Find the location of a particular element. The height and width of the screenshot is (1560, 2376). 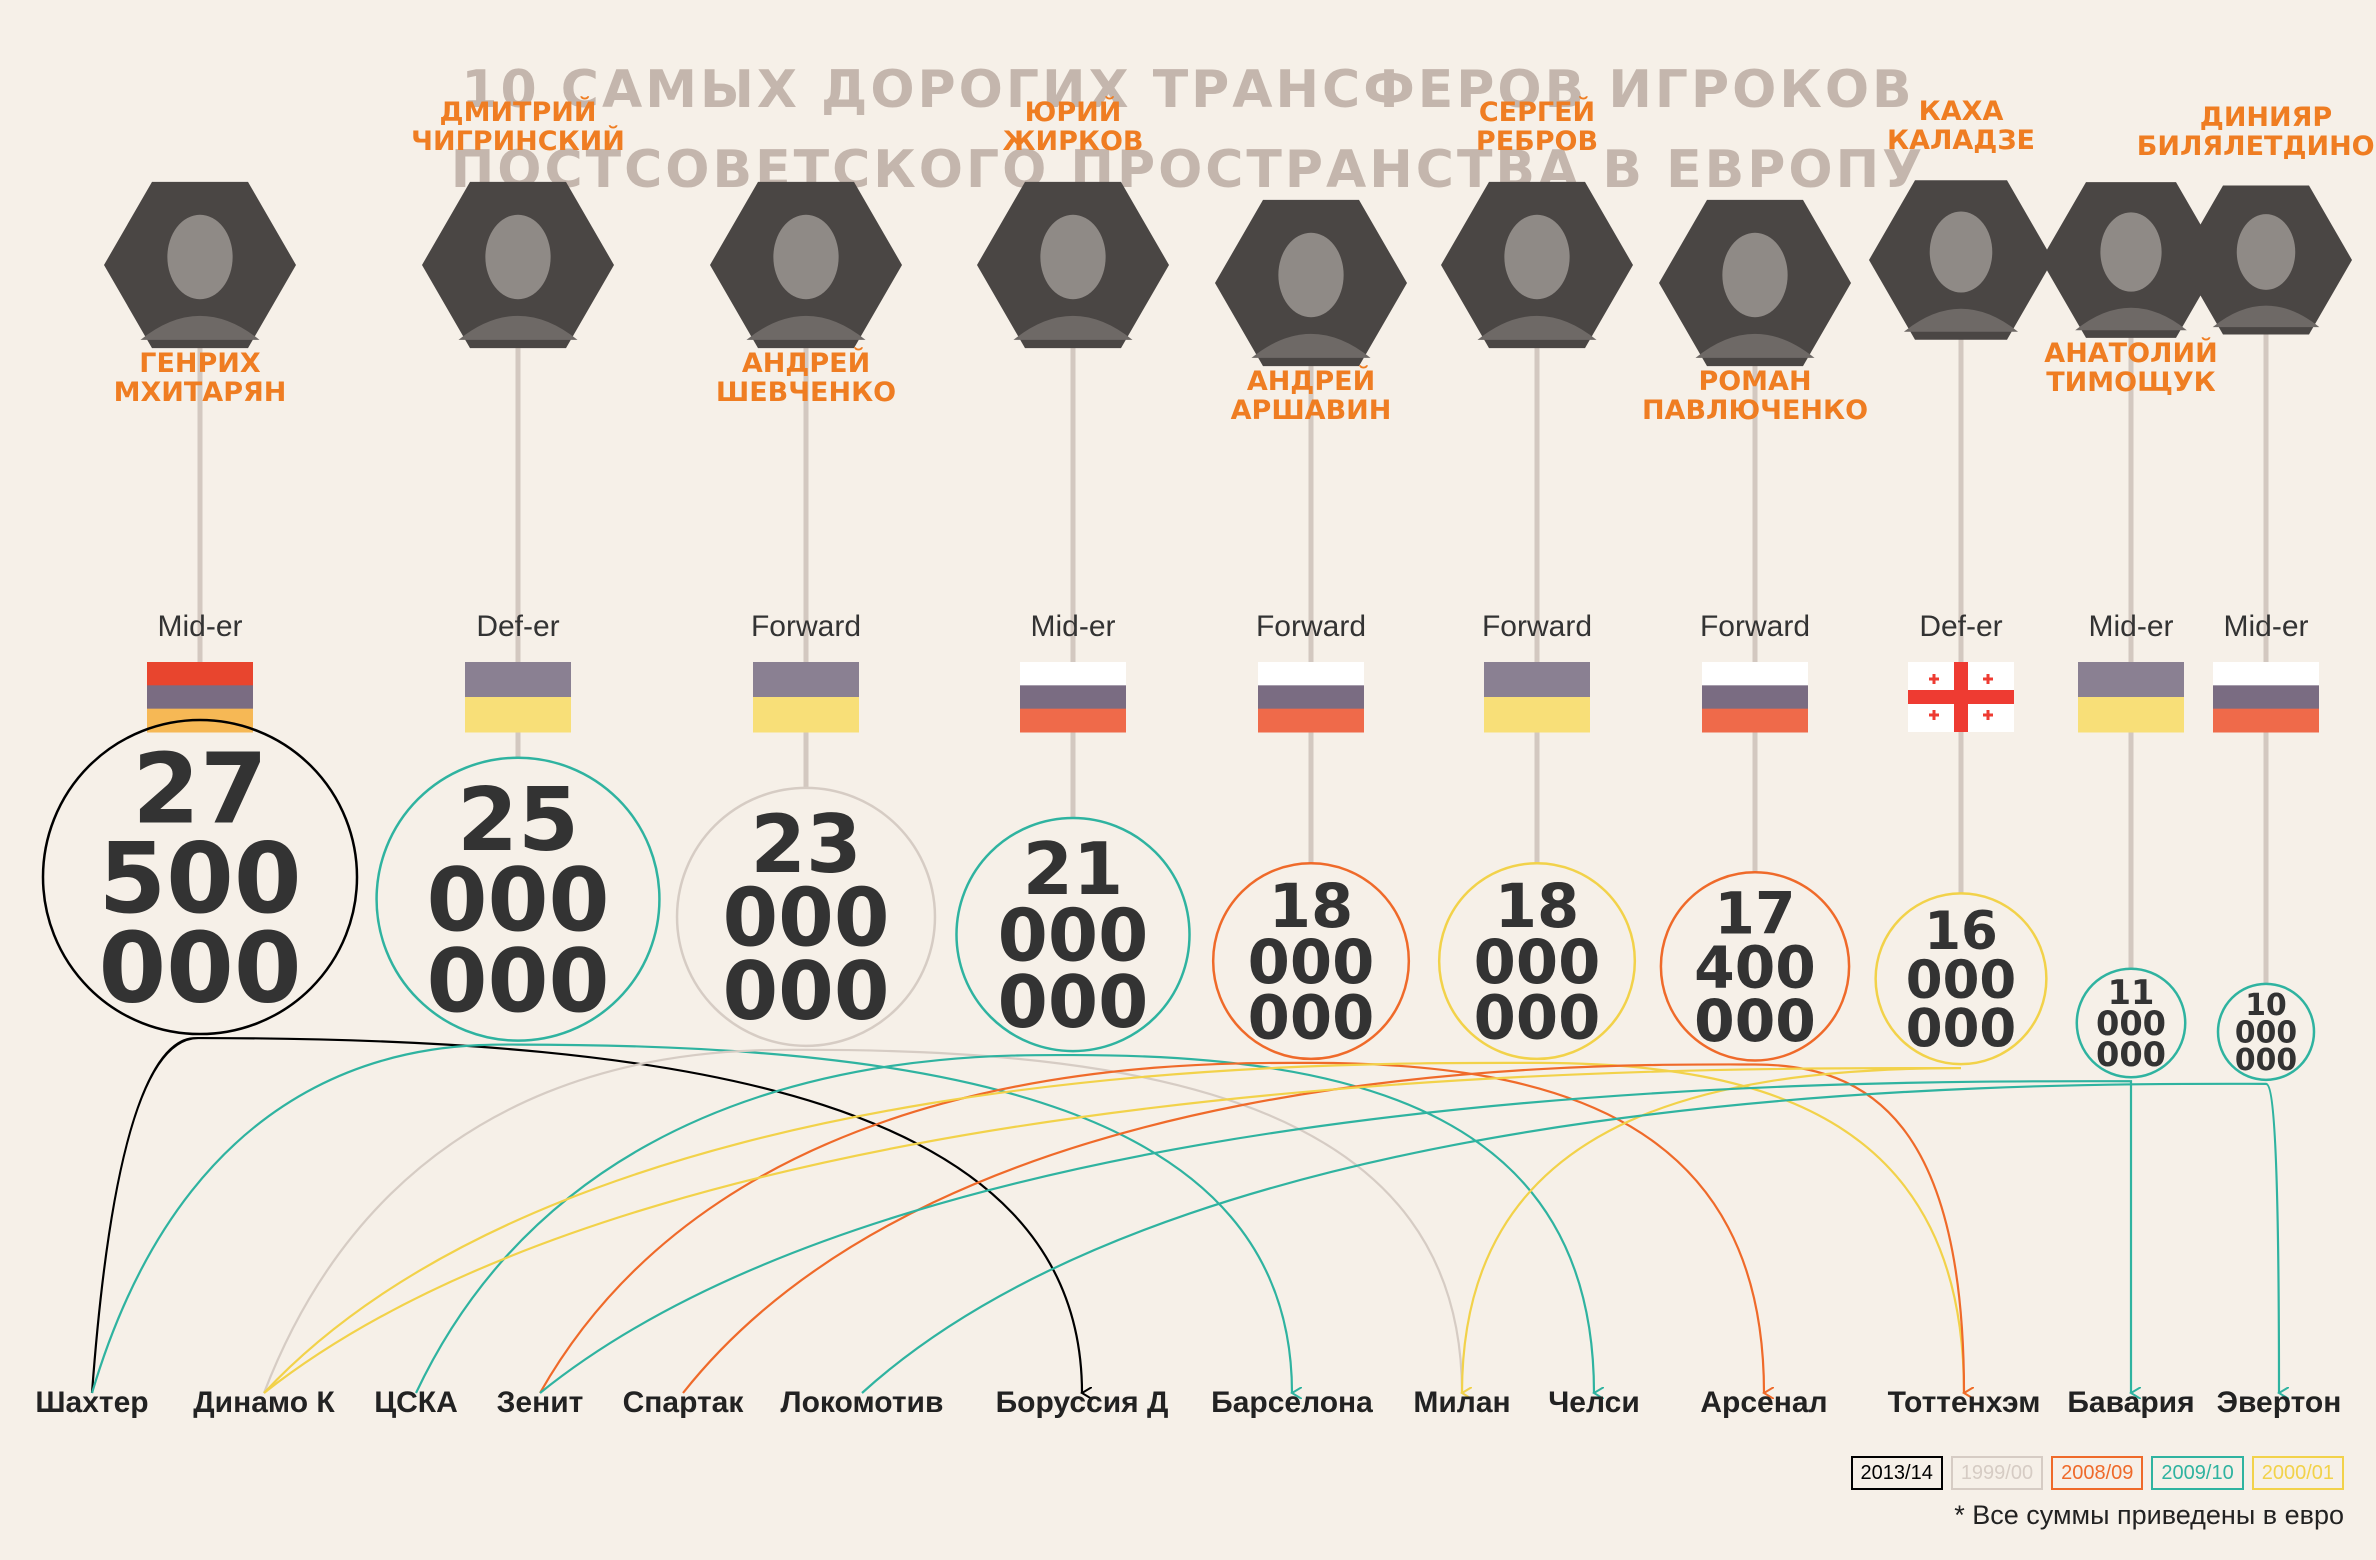

player-name: ДМИТРИЙ is located at coordinates (518, 112).